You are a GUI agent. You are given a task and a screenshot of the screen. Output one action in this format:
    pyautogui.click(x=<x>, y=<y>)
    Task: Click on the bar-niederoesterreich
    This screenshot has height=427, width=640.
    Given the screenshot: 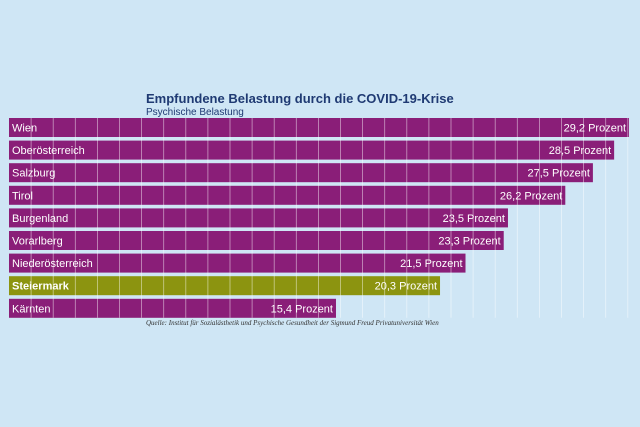 What is the action you would take?
    pyautogui.click(x=237, y=263)
    